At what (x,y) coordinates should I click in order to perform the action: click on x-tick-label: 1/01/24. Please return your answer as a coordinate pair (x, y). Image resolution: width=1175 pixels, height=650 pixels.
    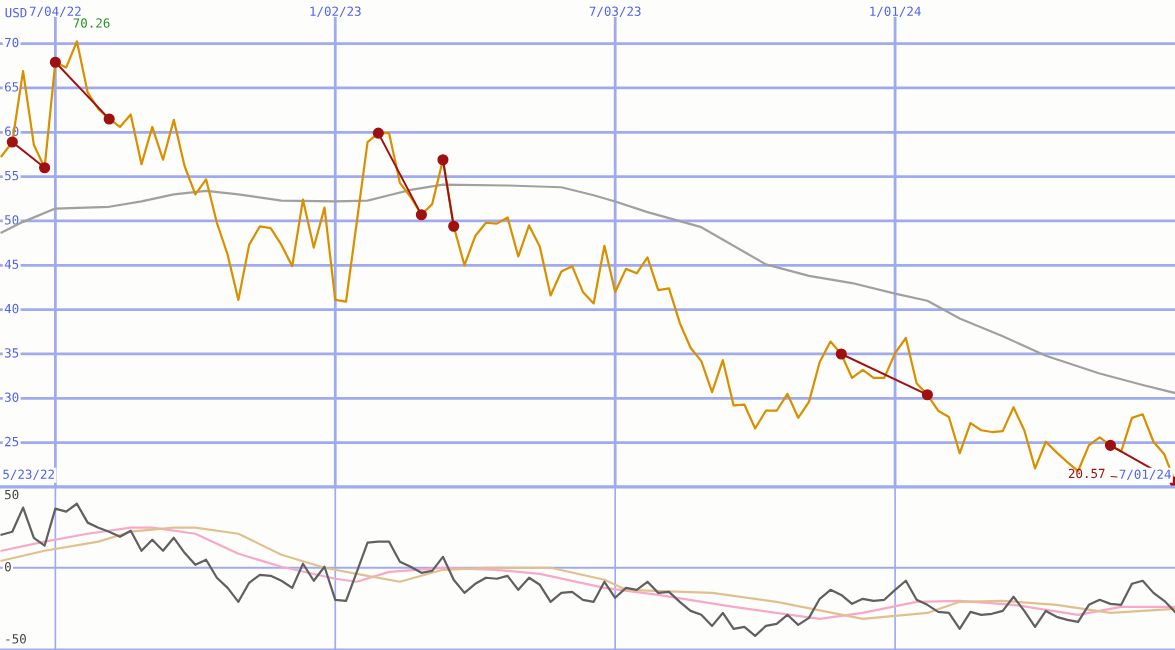
    Looking at the image, I should click on (895, 11).